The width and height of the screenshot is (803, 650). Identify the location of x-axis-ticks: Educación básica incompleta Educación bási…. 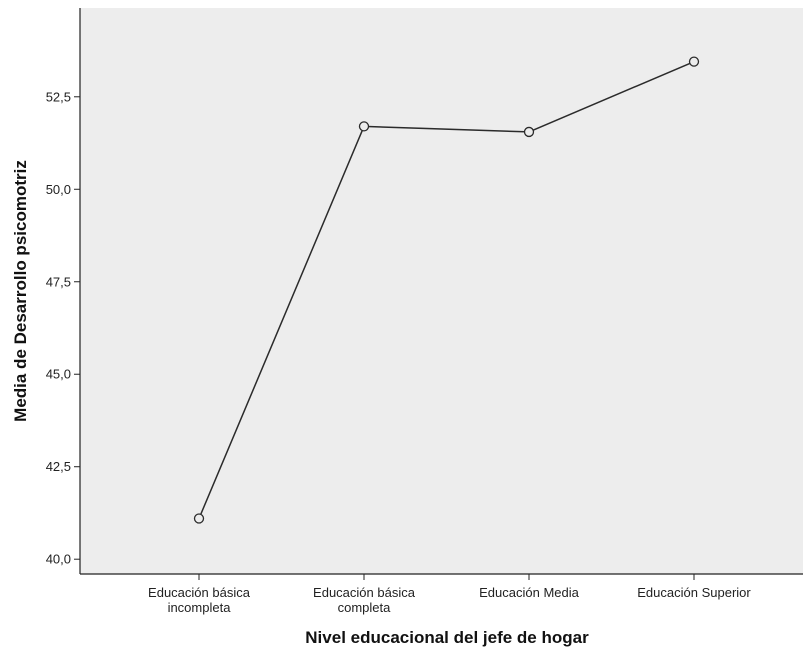
(449, 594).